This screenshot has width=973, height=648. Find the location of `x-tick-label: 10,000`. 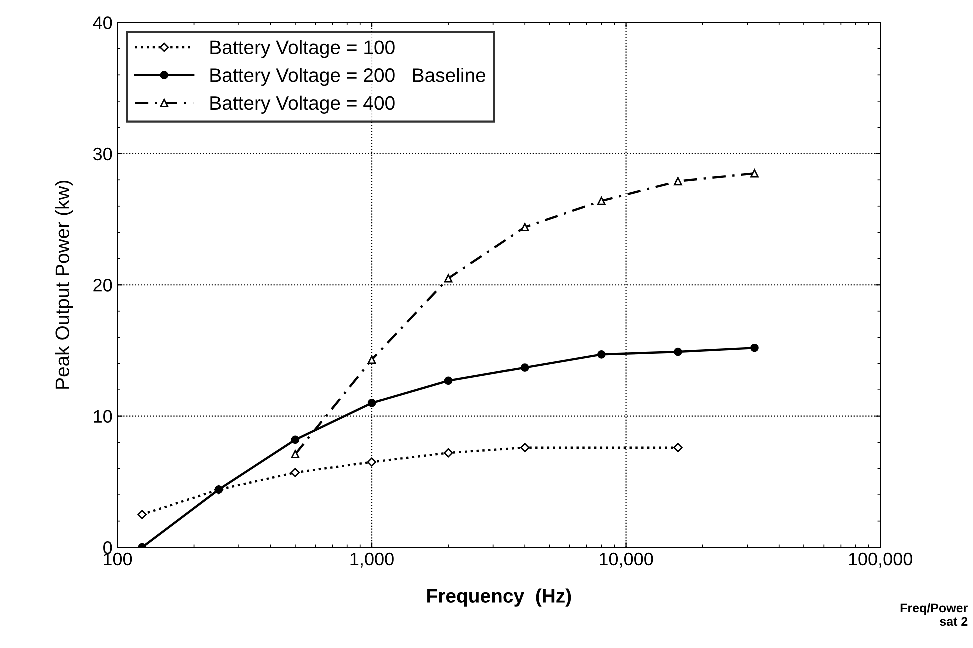

x-tick-label: 10,000 is located at coordinates (627, 560).